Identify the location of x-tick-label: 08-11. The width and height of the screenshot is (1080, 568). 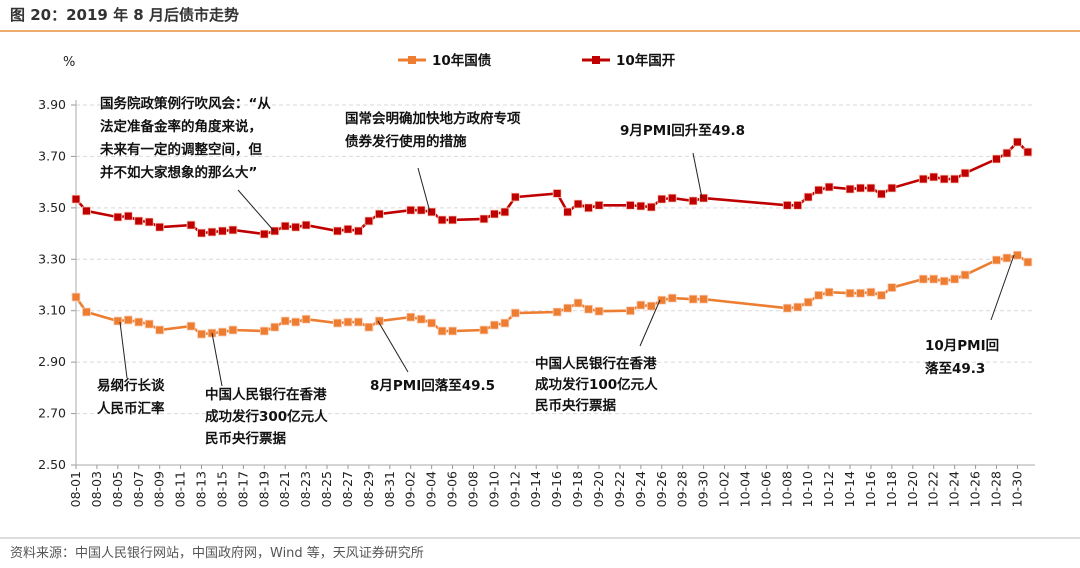
(180, 489).